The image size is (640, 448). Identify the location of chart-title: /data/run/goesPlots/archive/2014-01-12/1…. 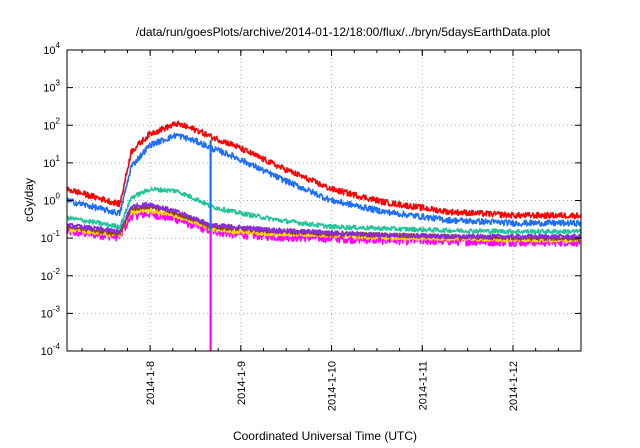
(343, 32).